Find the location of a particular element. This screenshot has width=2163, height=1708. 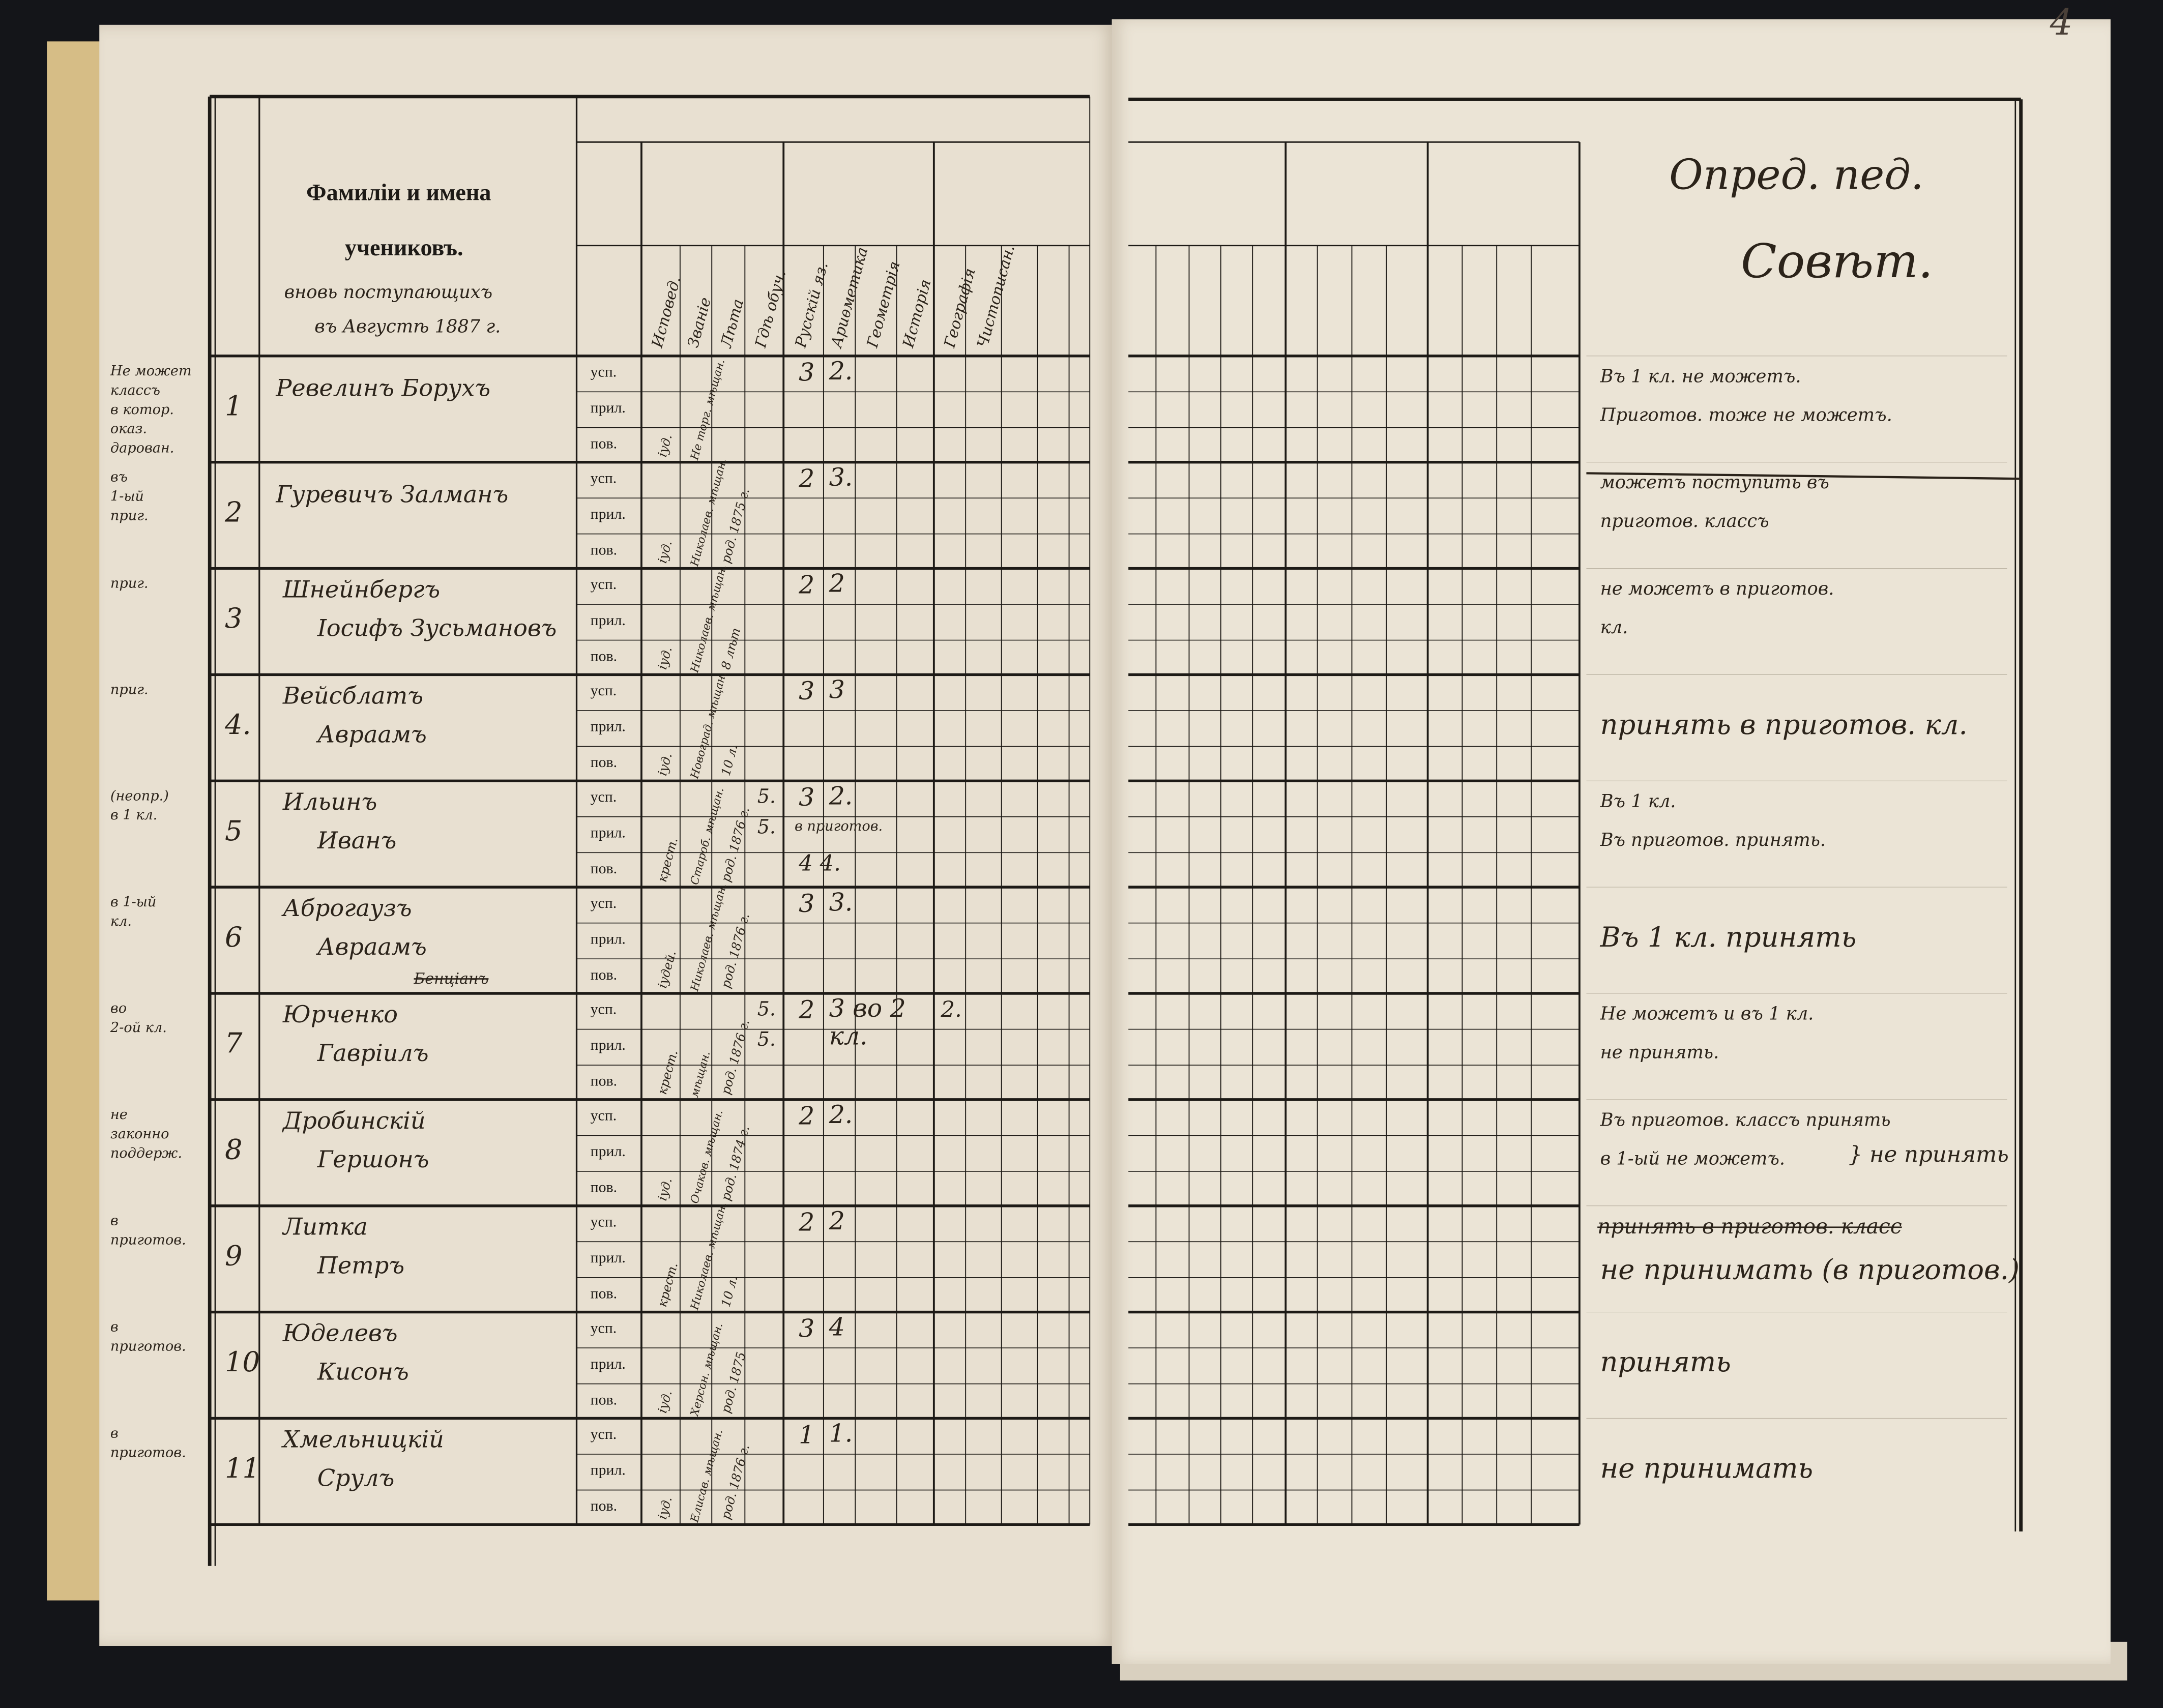

grade-arithmetic: 3 is located at coordinates (837, 690).